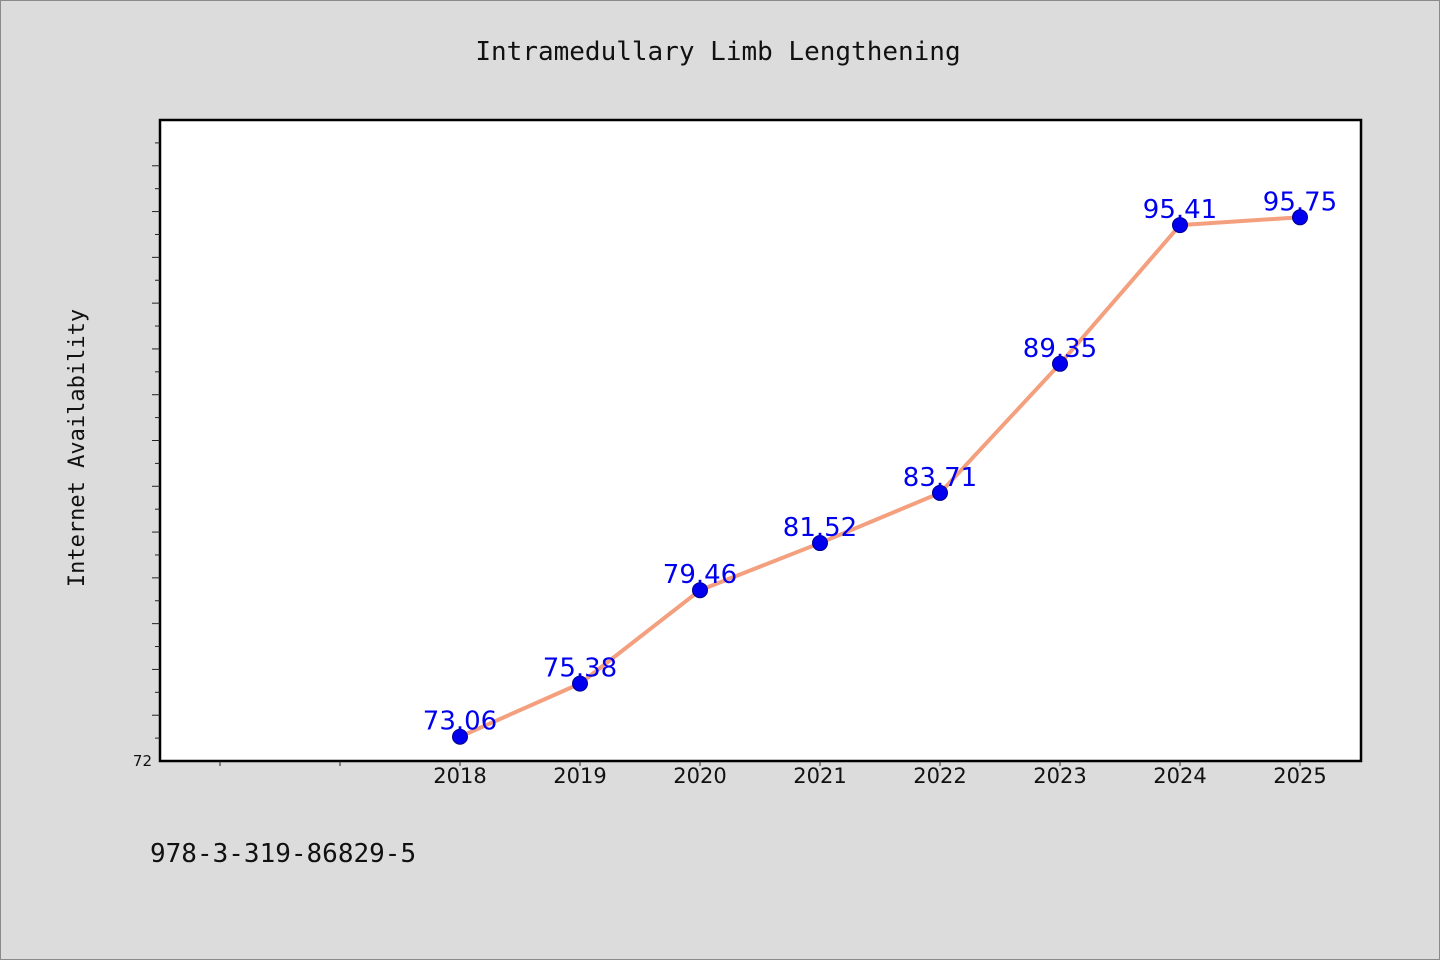  What do you see at coordinates (579, 776) in the screenshot?
I see `x-tick-label: 2019` at bounding box center [579, 776].